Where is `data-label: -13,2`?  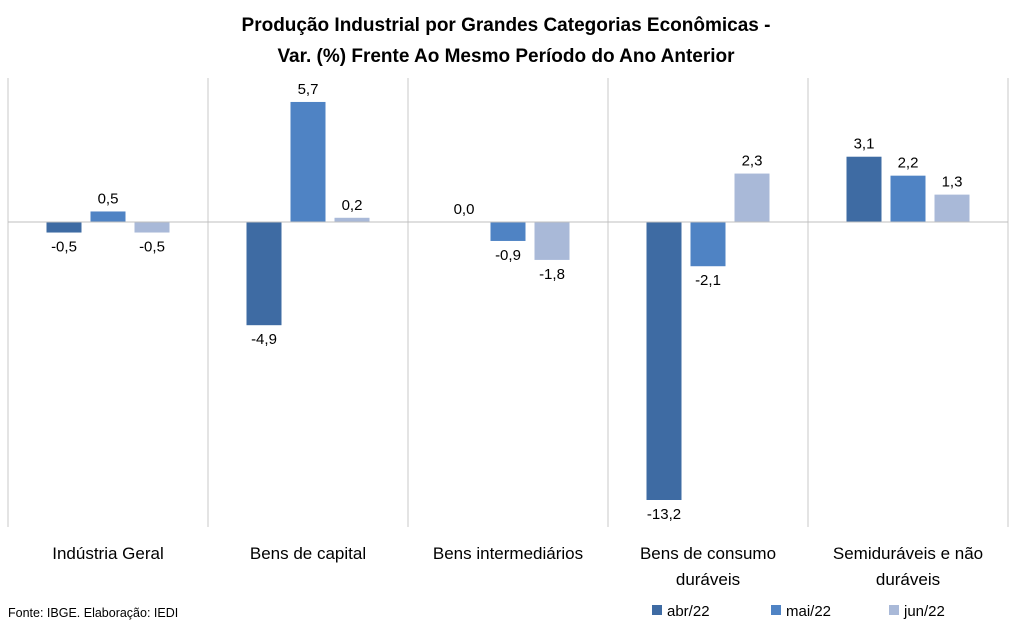 data-label: -13,2 is located at coordinates (664, 514).